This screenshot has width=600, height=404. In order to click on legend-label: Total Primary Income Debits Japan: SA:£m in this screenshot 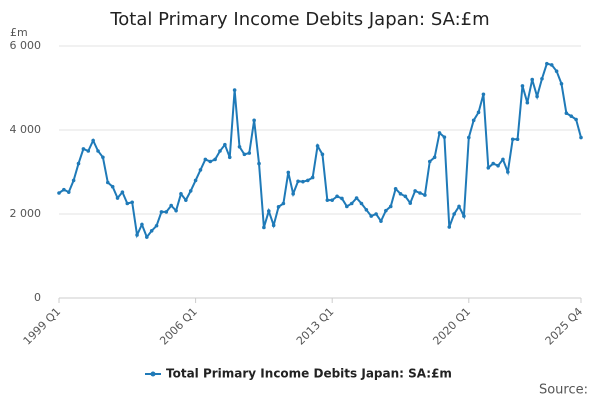, I will do `click(309, 374)`.